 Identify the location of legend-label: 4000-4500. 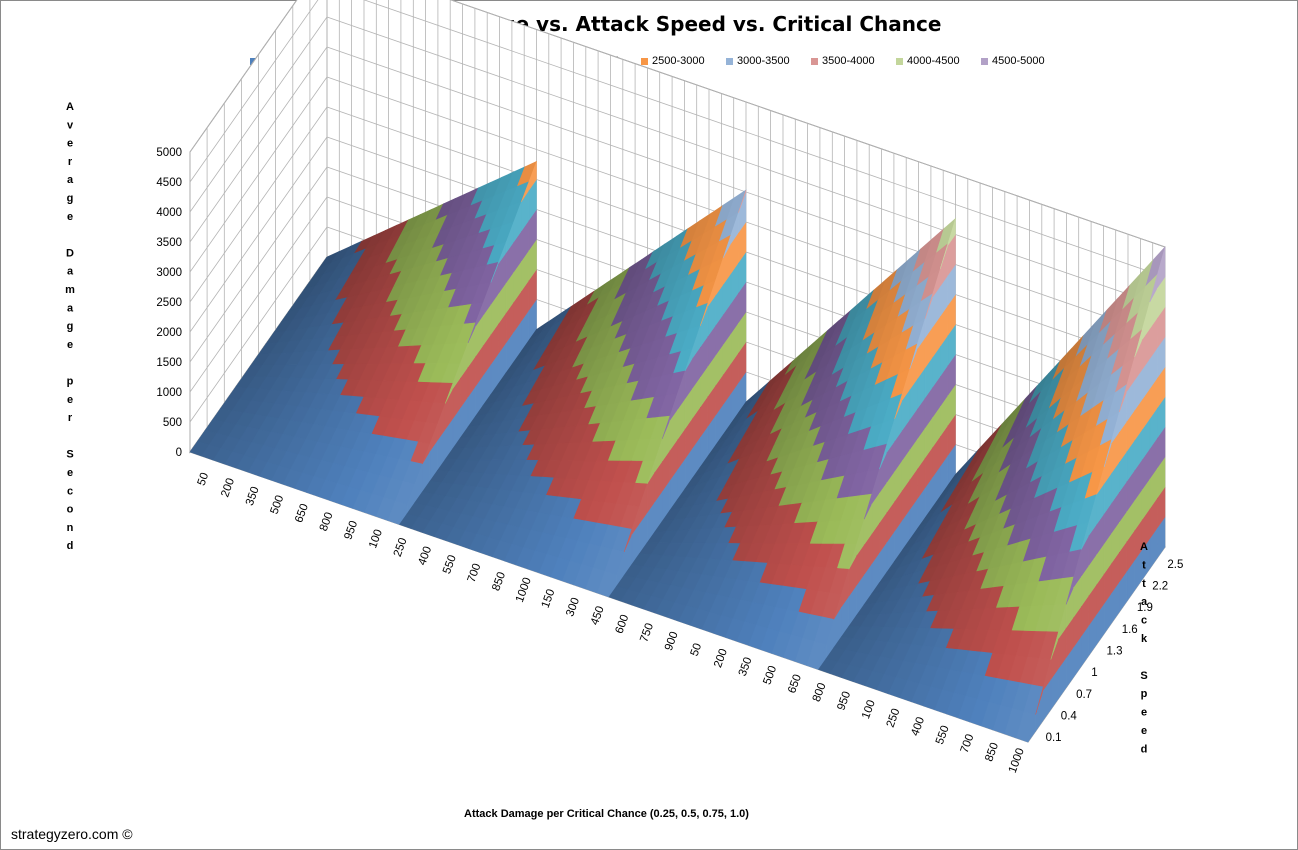
(933, 61).